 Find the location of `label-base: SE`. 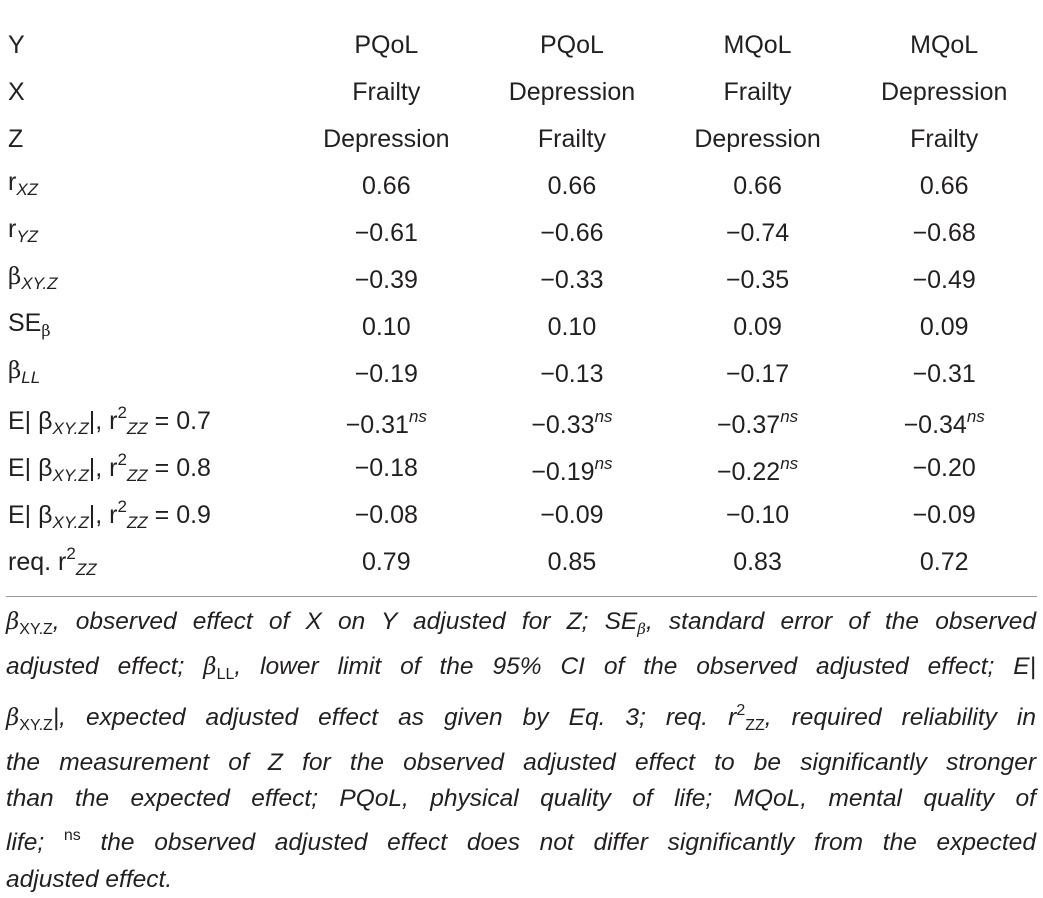

label-base: SE is located at coordinates (25, 322).